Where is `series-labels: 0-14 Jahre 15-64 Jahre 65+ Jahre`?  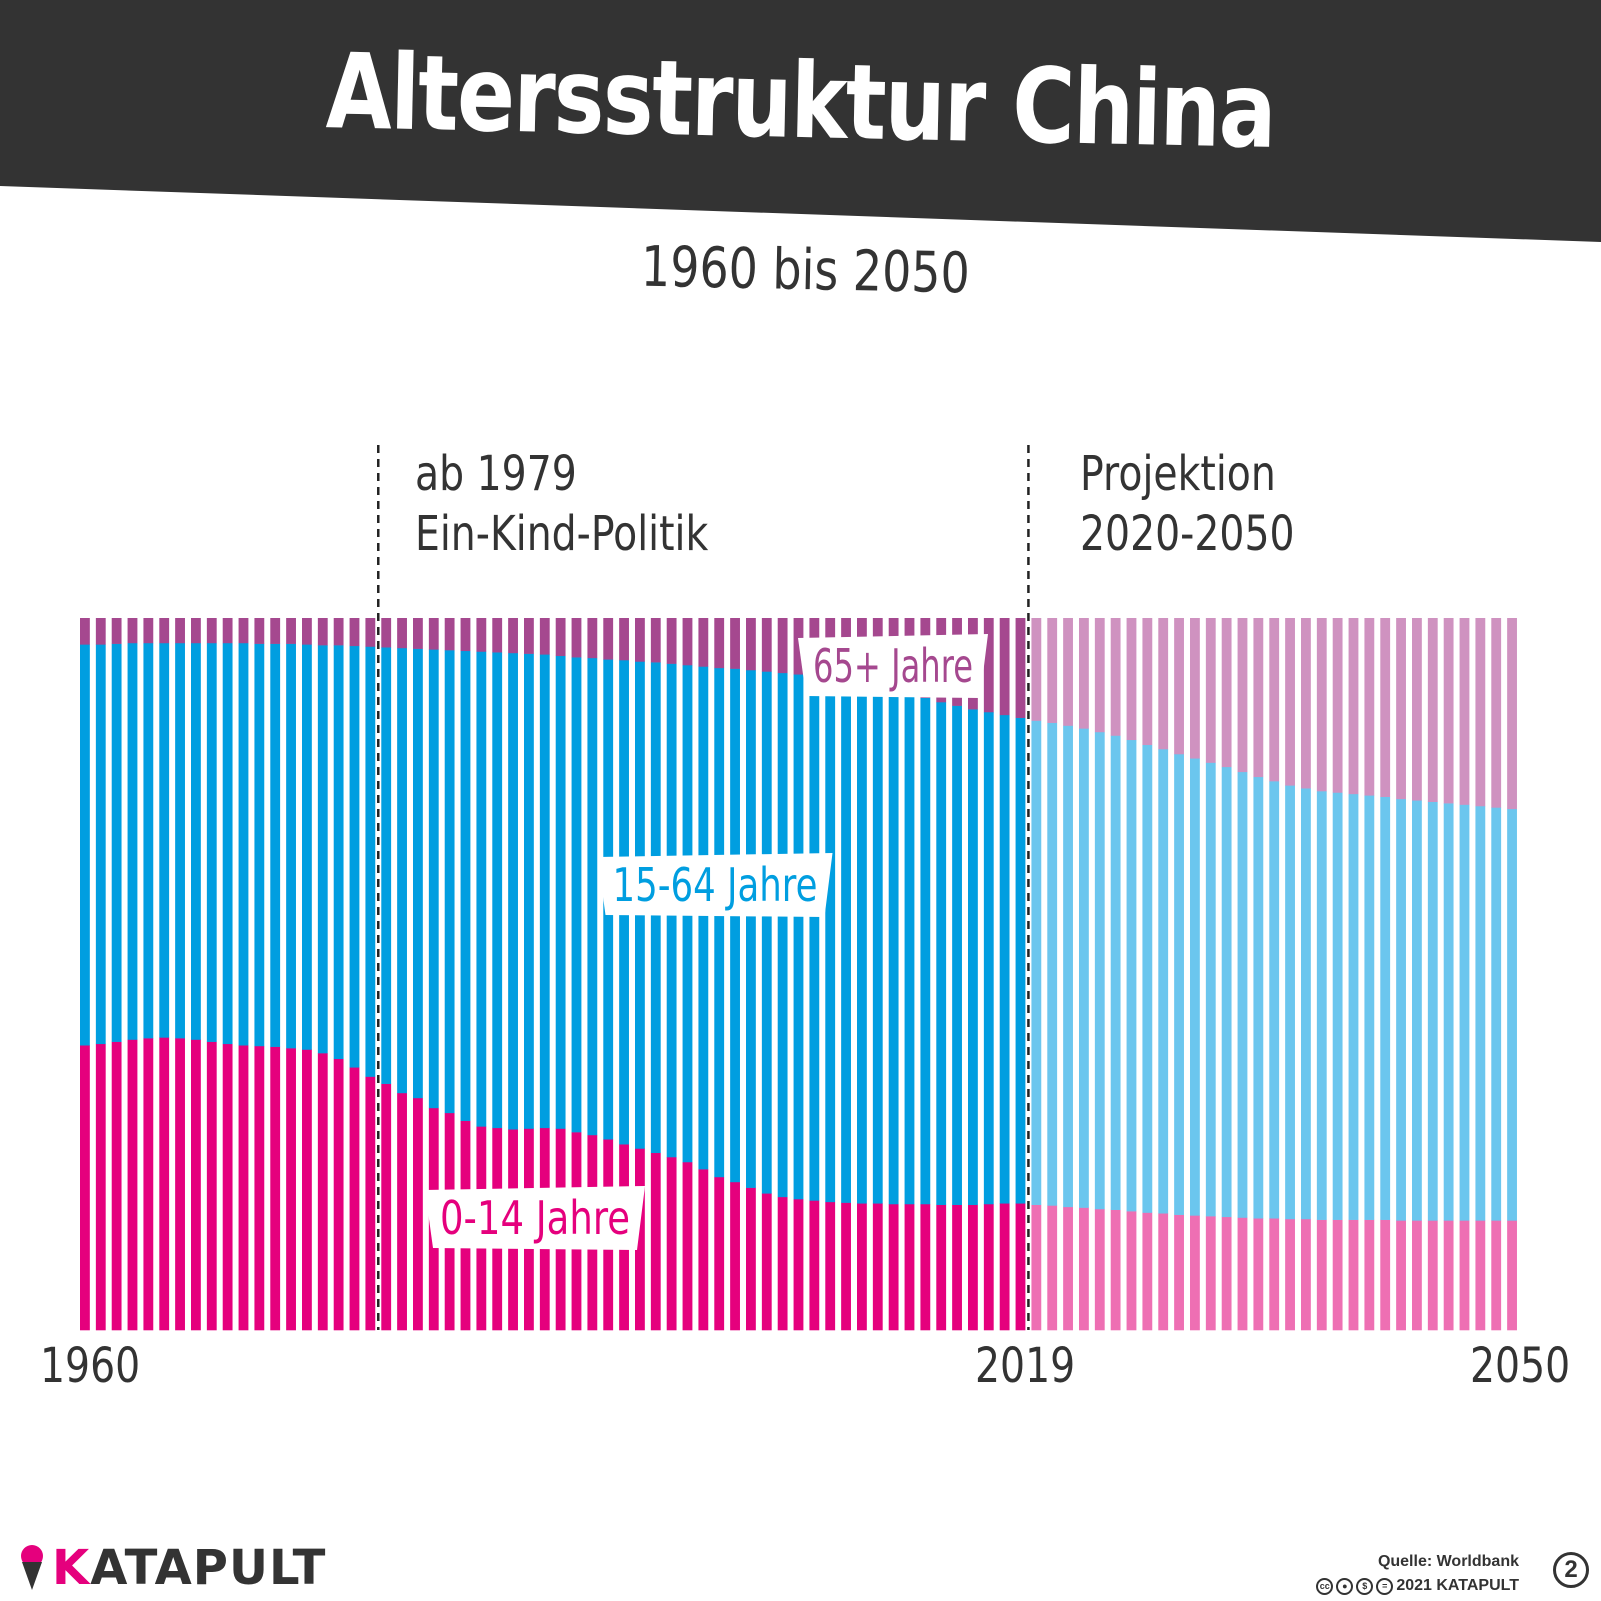 series-labels: 0-14 Jahre 15-64 Jahre 65+ Jahre is located at coordinates (706, 942).